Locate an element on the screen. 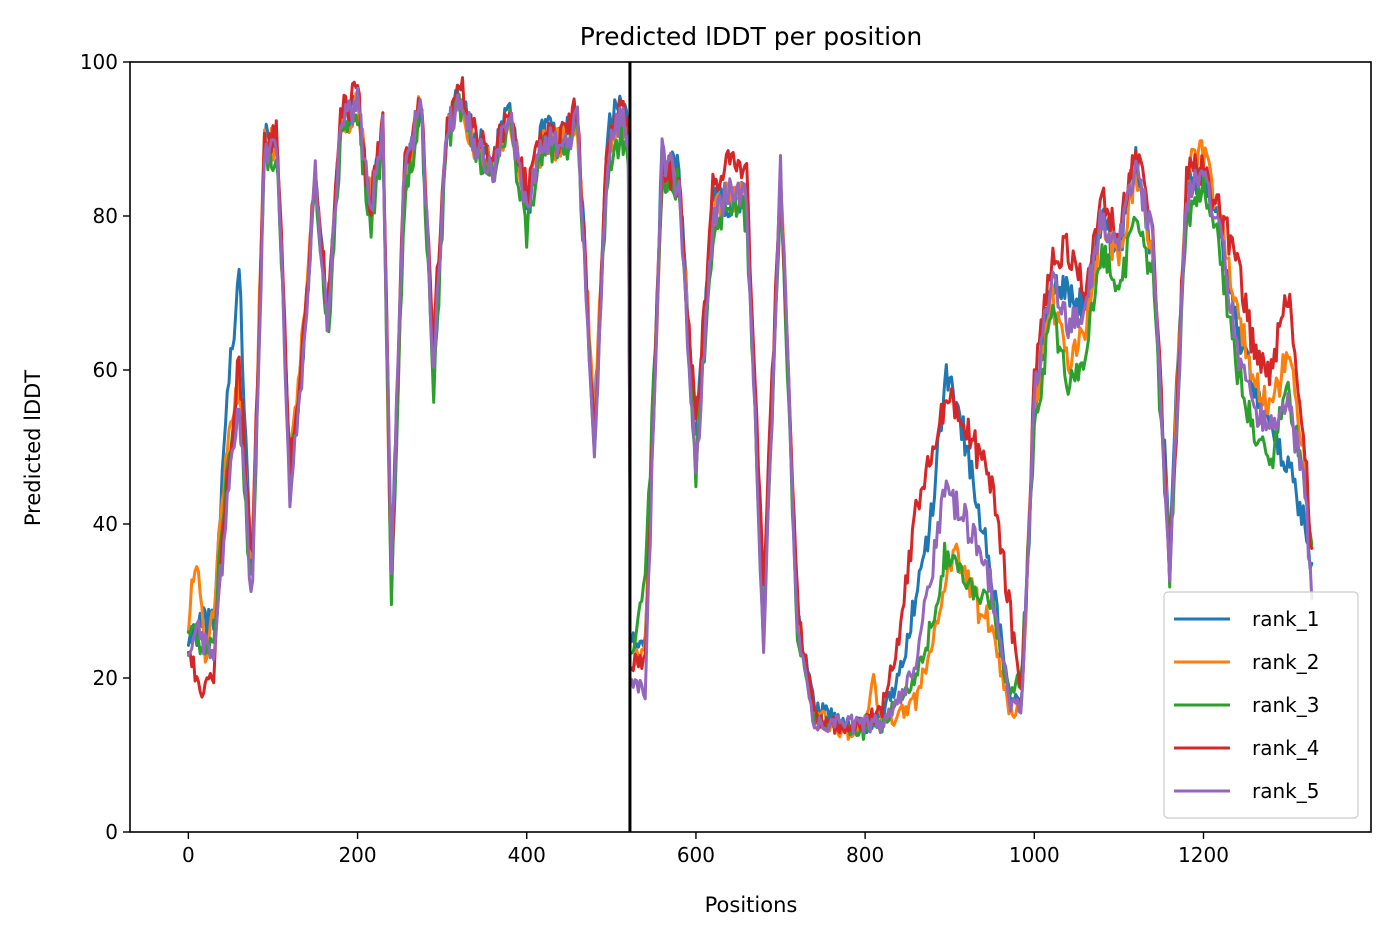 This screenshot has width=1391, height=939. x-axis-ticks: 0 200 400 600 800 1000 1200 is located at coordinates (705, 849).